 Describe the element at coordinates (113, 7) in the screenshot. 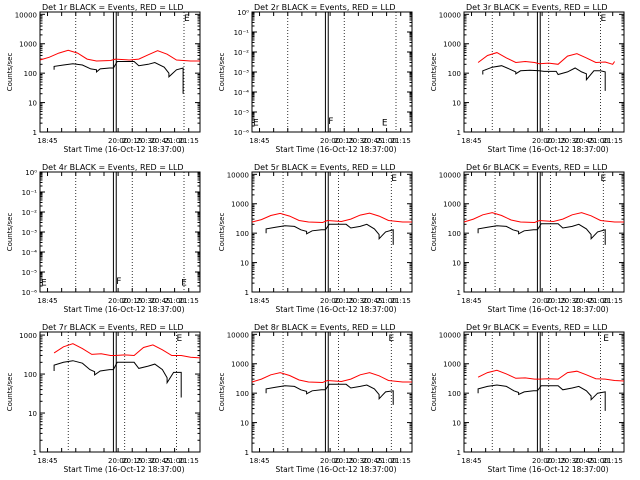

I see `chart-title: Det 1r BLACK = Events, RED = LLD` at that location.